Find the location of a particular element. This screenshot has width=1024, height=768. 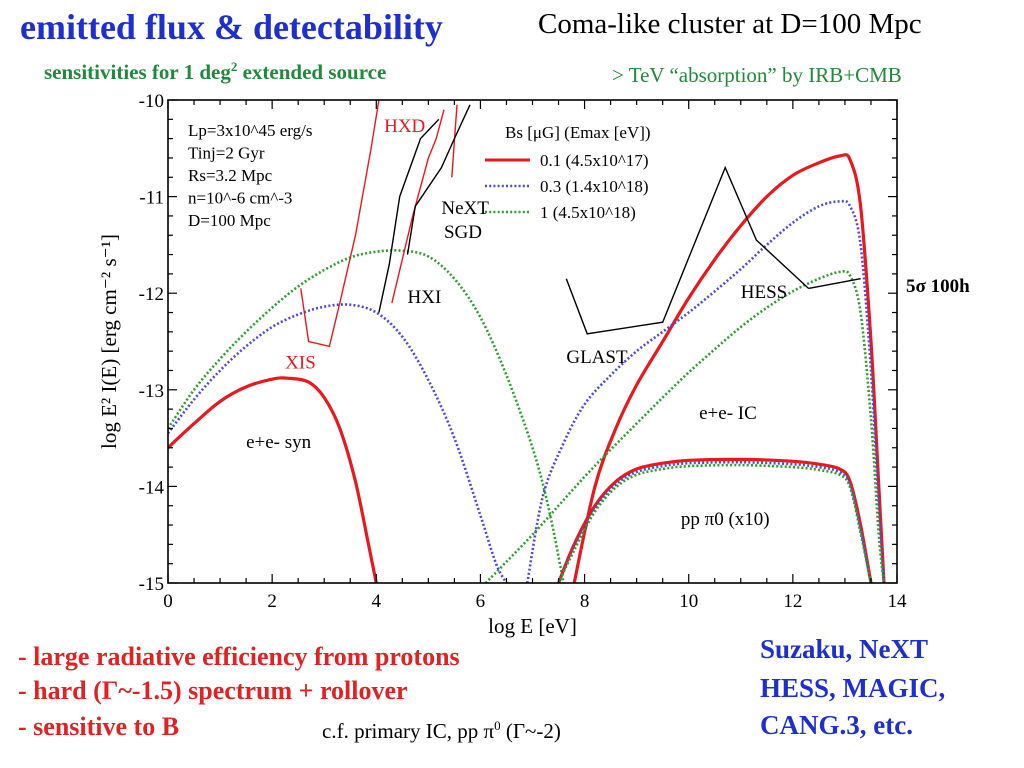

y-tick-label: -10 is located at coordinates (151, 101).